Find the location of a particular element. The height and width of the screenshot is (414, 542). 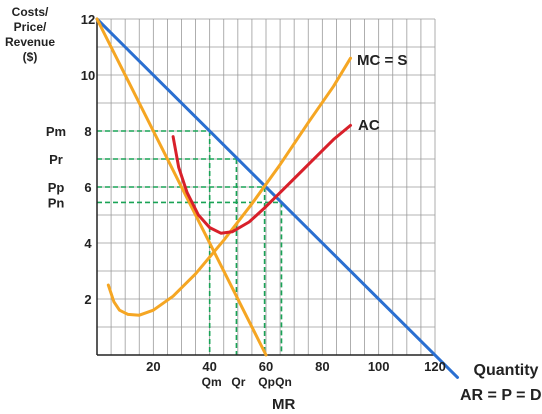

x-tick-label: 20 is located at coordinates (153, 366).